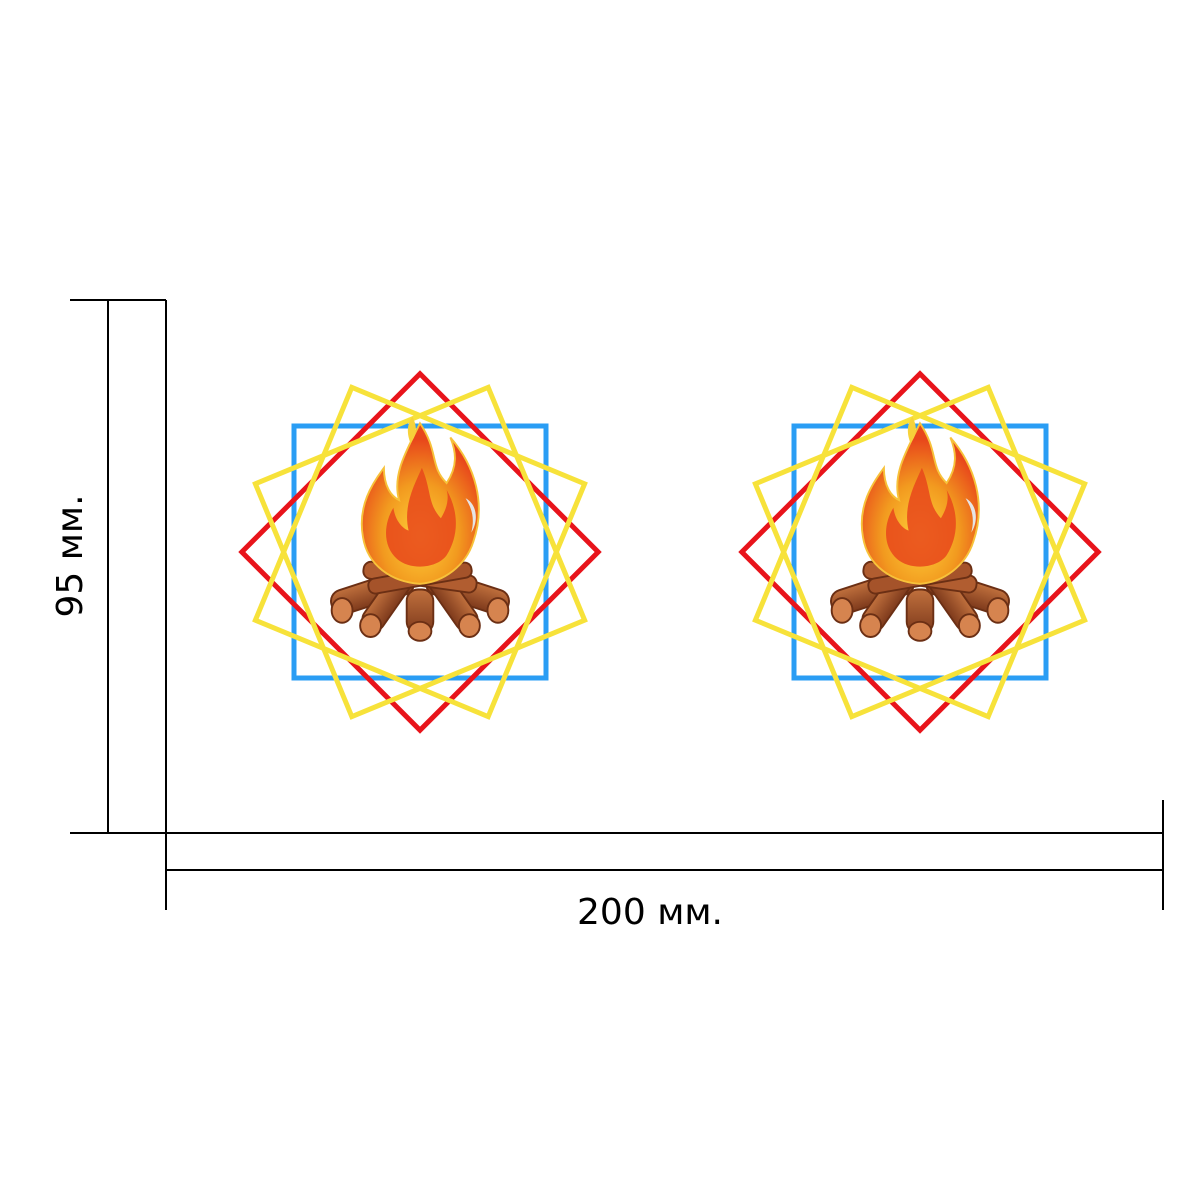  Describe the element at coordinates (650, 912) in the screenshot. I see `width-label: 200 мм.` at that location.